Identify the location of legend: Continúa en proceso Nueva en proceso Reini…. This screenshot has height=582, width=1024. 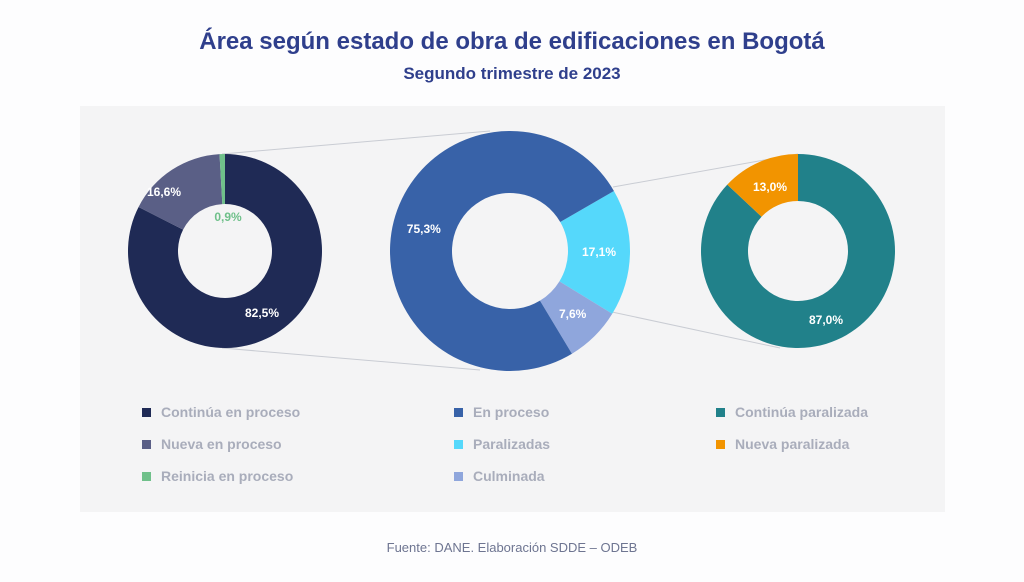
(532, 449).